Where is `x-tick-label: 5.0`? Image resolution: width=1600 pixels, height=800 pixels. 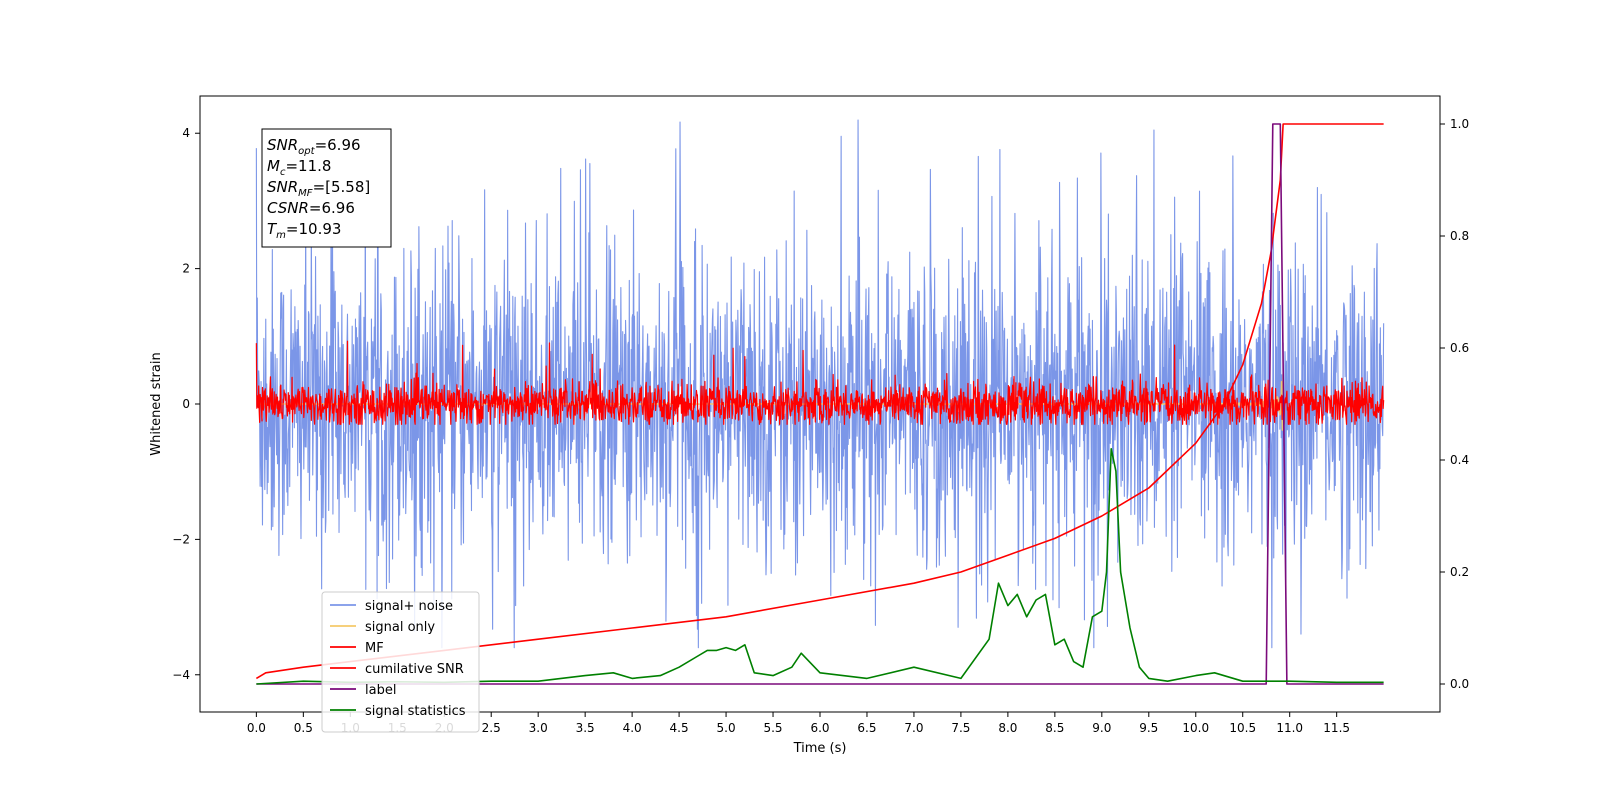 x-tick-label: 5.0 is located at coordinates (726, 728).